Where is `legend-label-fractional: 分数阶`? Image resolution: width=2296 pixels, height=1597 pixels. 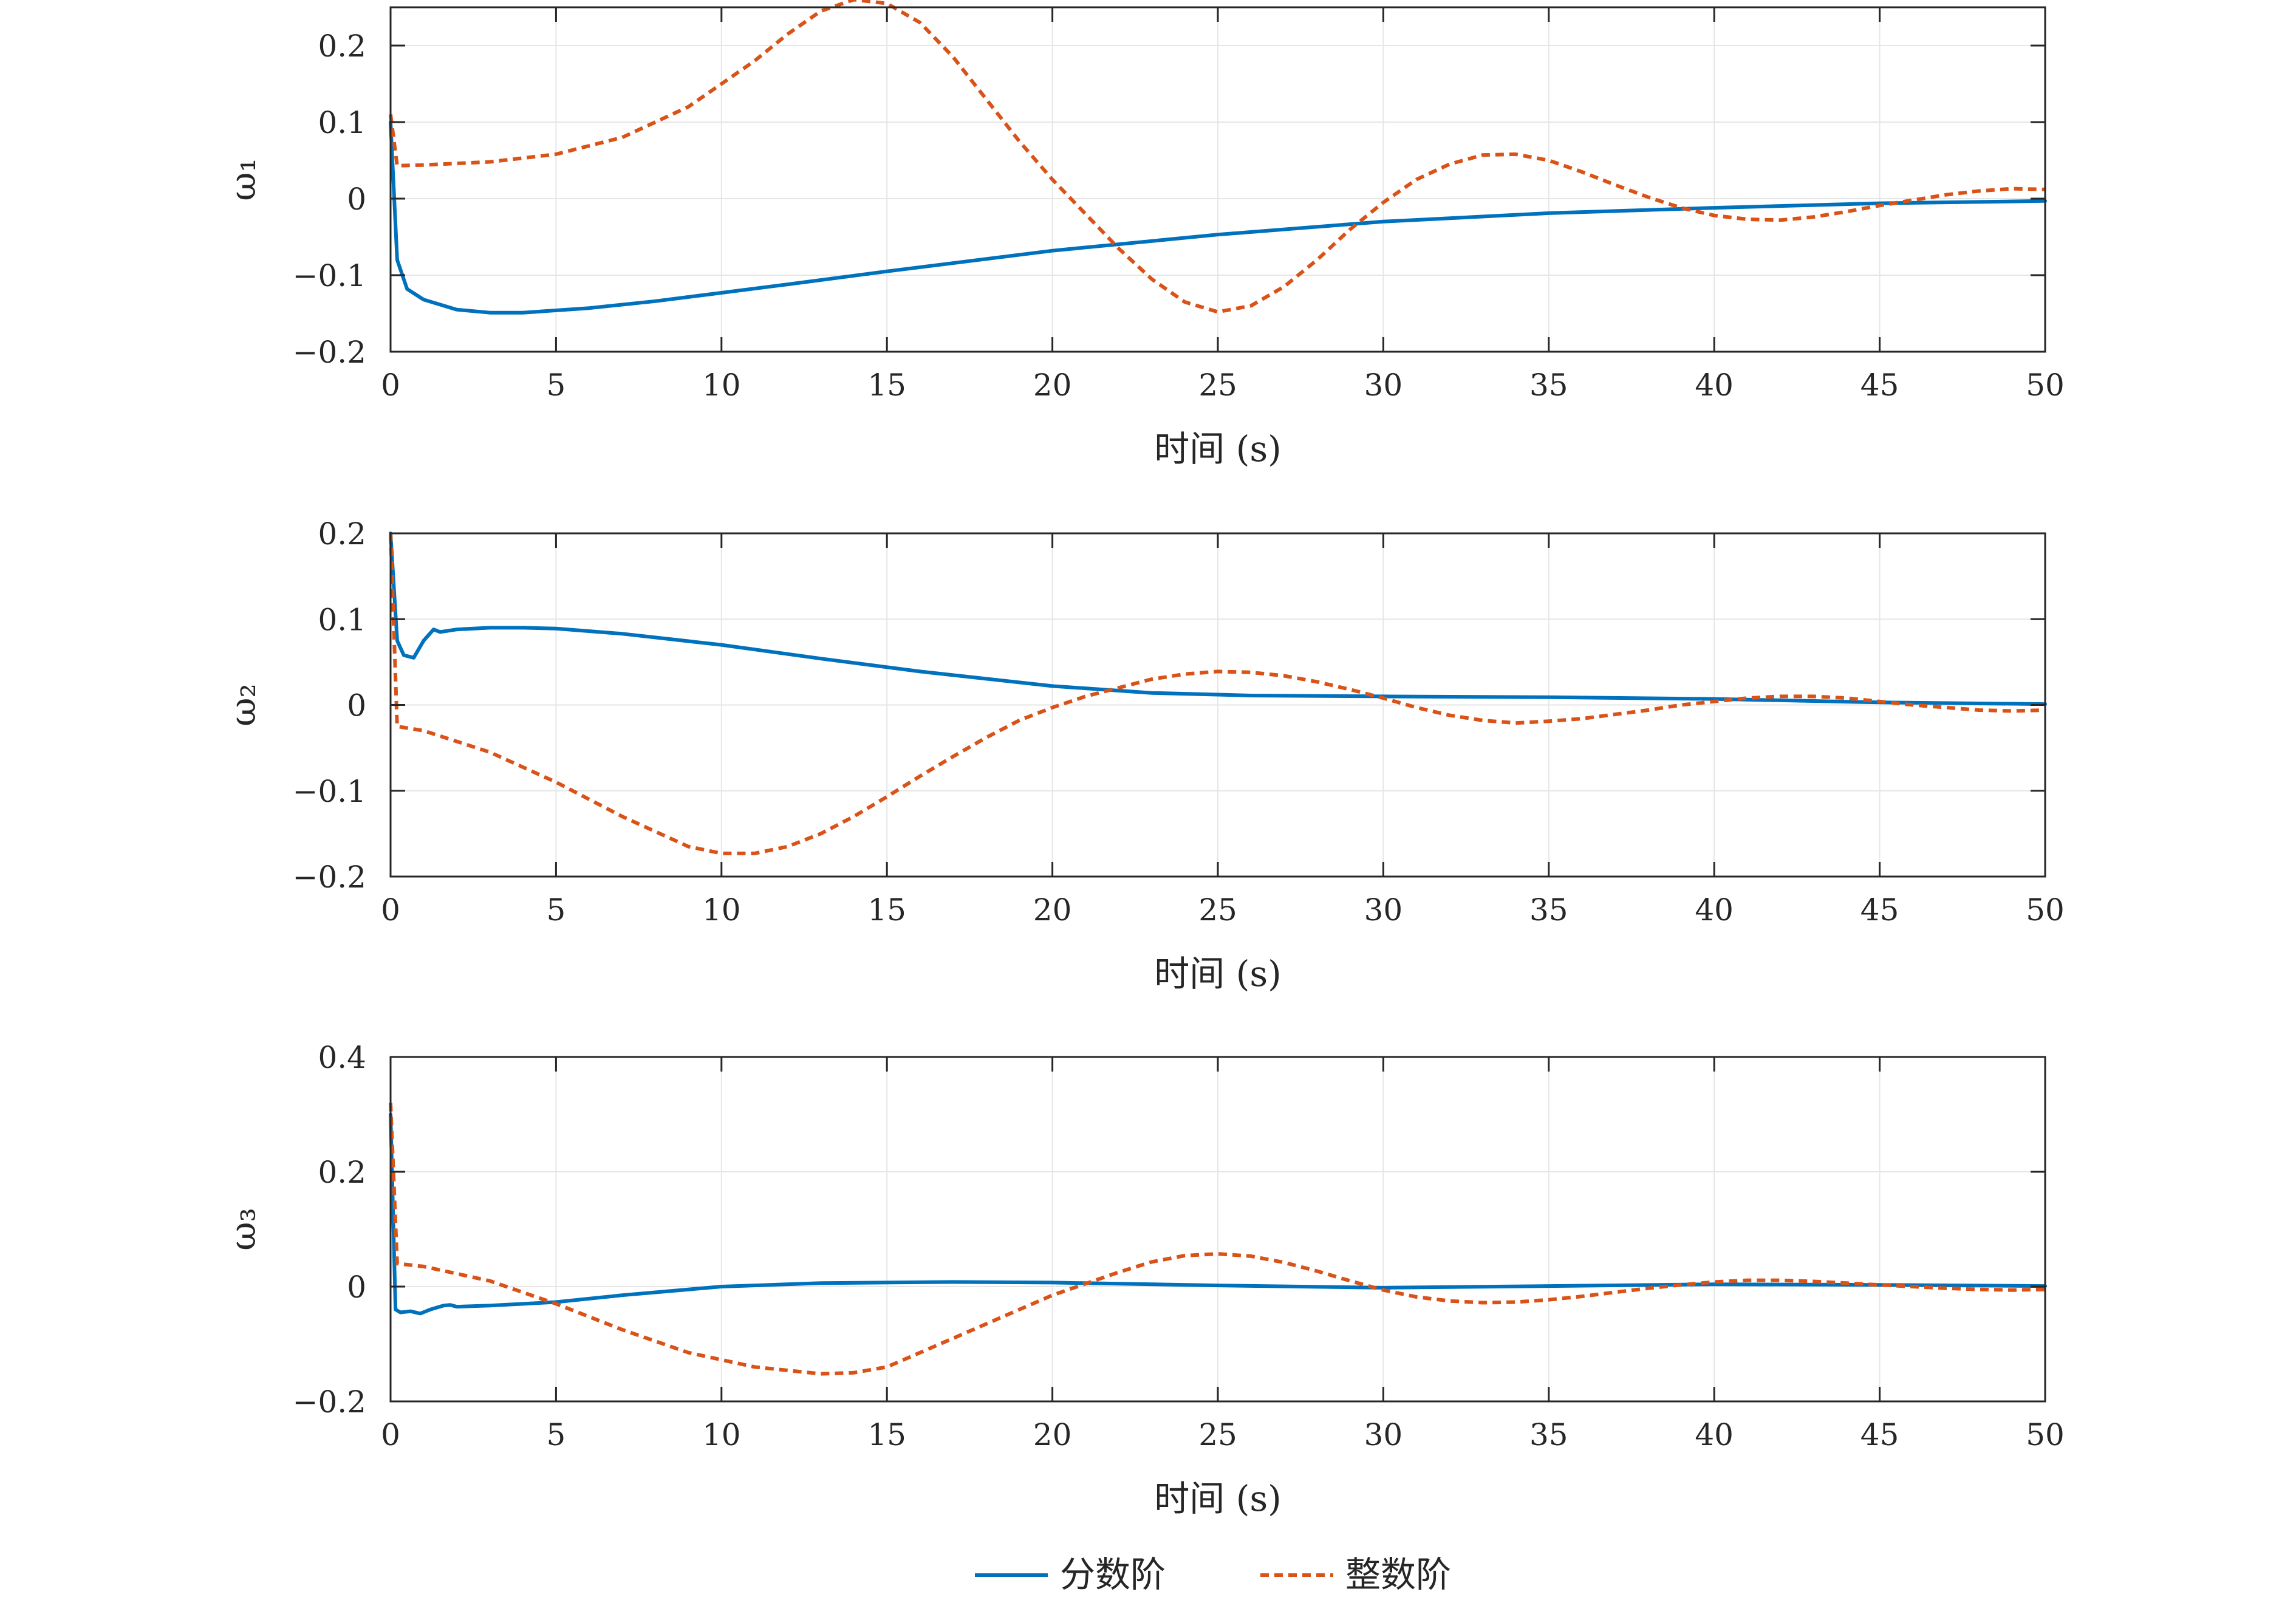 legend-label-fractional: 分数阶 is located at coordinates (1113, 1574).